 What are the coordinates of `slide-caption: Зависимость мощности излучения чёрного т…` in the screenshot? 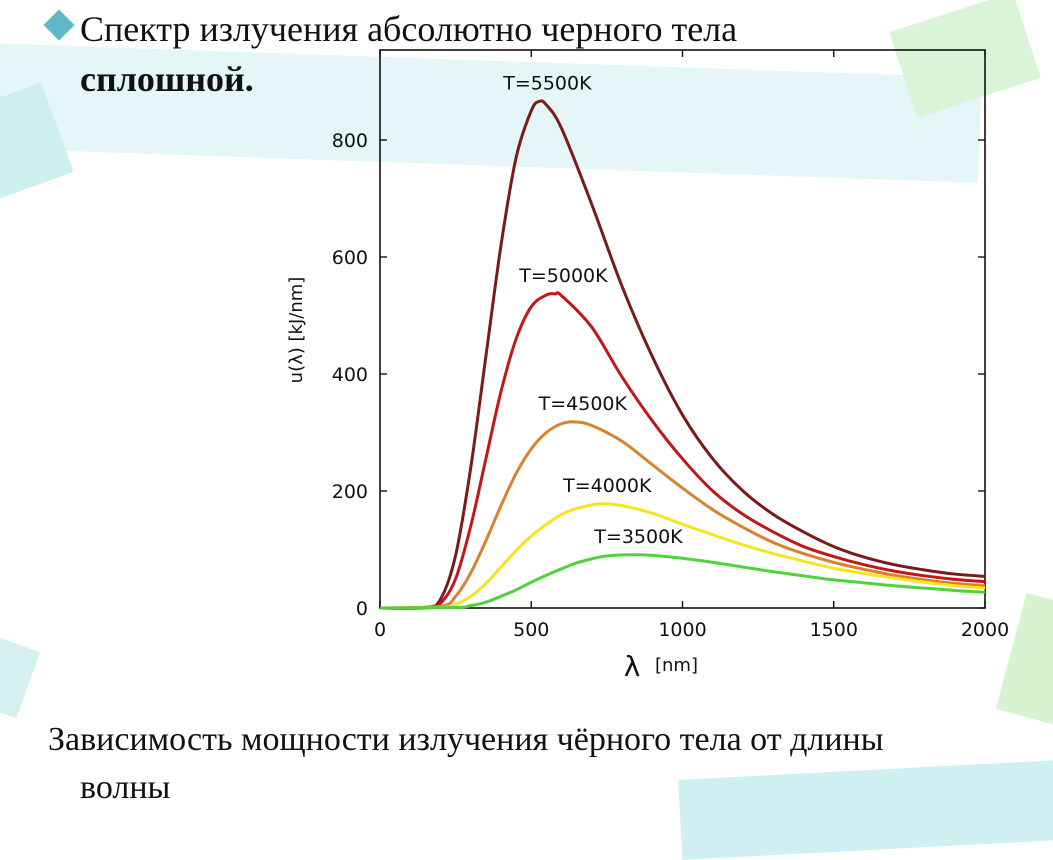 It's located at (528, 764).